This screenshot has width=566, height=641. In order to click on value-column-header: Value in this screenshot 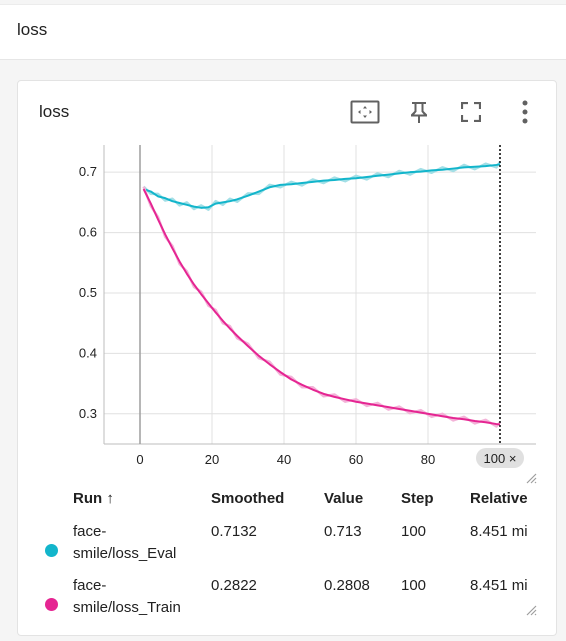, I will do `click(344, 498)`.